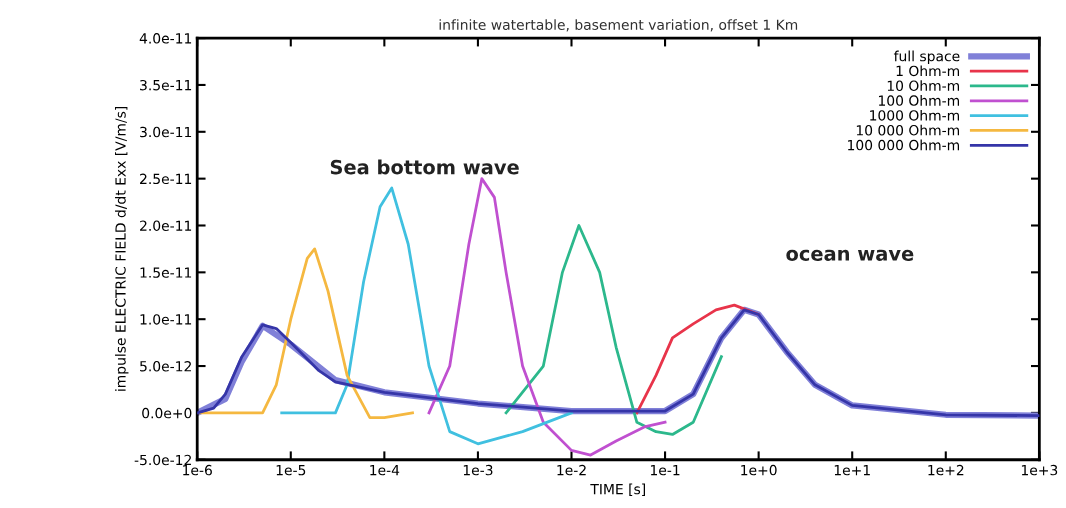 Image resolution: width=1066 pixels, height=508 pixels. Describe the element at coordinates (571, 470) in the screenshot. I see `x-tick-label: 1e-2` at that location.